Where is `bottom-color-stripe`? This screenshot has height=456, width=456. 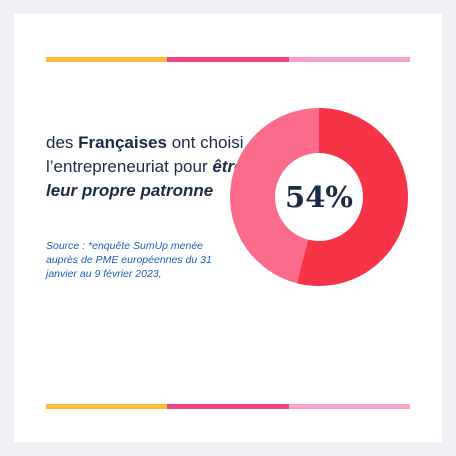
bottom-color-stripe is located at coordinates (228, 406).